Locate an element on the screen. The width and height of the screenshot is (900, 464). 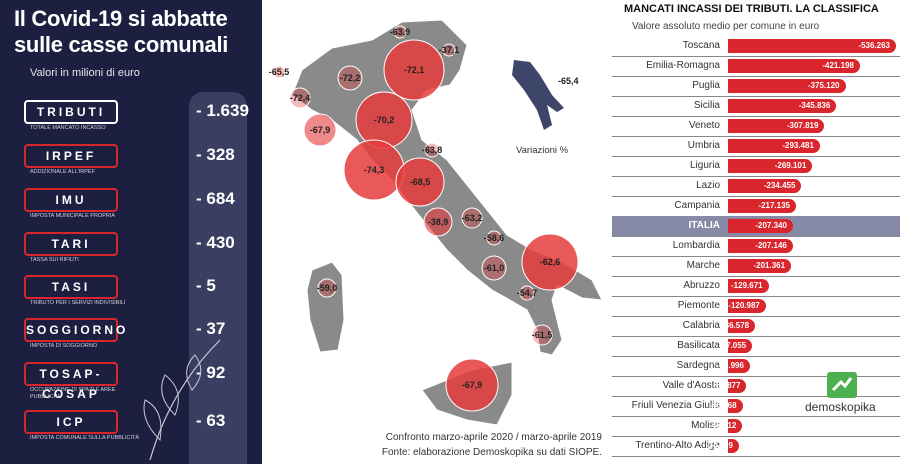
bar-category-label: Valle d'Aosta is located at coordinates (691, 385).